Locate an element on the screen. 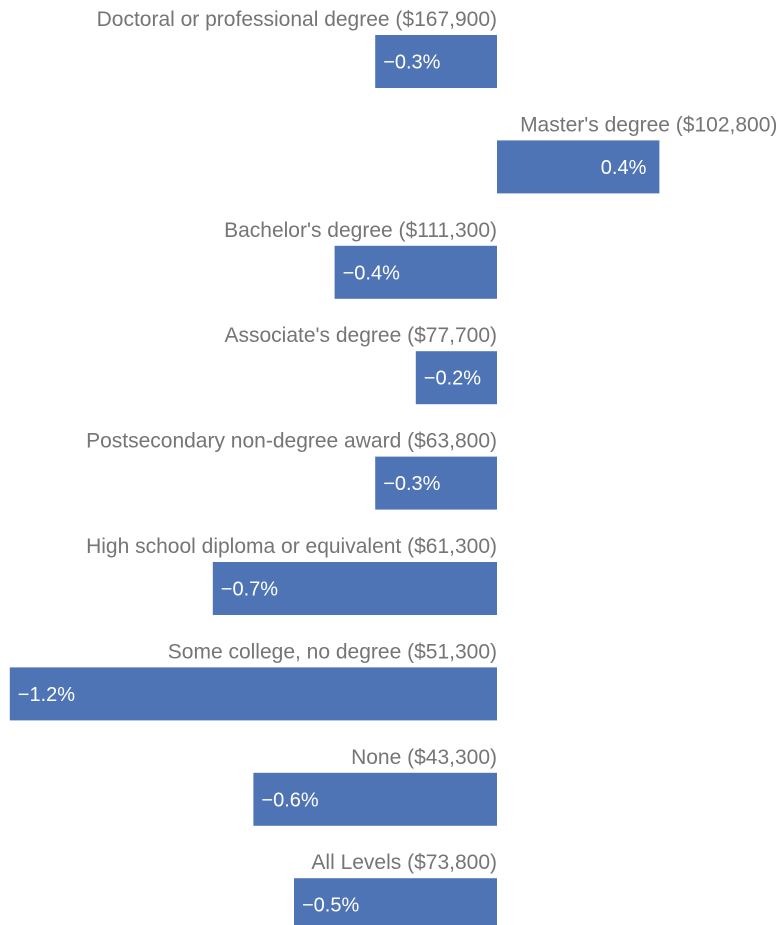 This screenshot has width=778, height=925. category-label: None ($43,300) is located at coordinates (424, 757).